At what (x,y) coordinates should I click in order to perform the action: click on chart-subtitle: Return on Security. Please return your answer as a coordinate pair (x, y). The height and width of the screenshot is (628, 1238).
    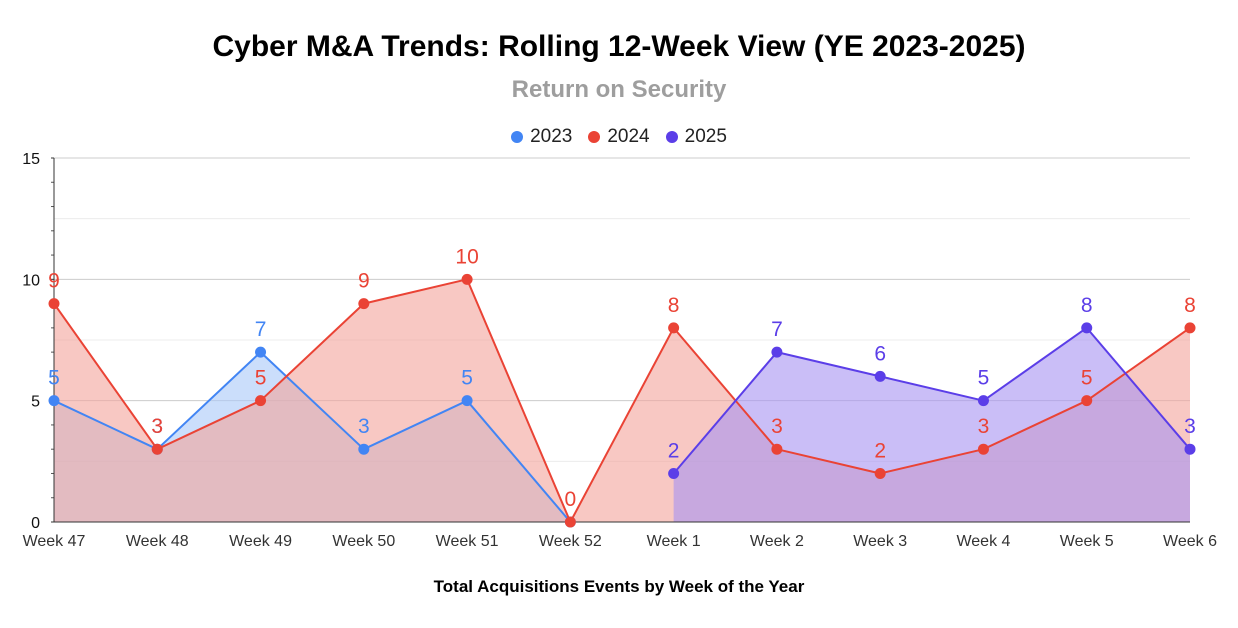
    Looking at the image, I should click on (619, 89).